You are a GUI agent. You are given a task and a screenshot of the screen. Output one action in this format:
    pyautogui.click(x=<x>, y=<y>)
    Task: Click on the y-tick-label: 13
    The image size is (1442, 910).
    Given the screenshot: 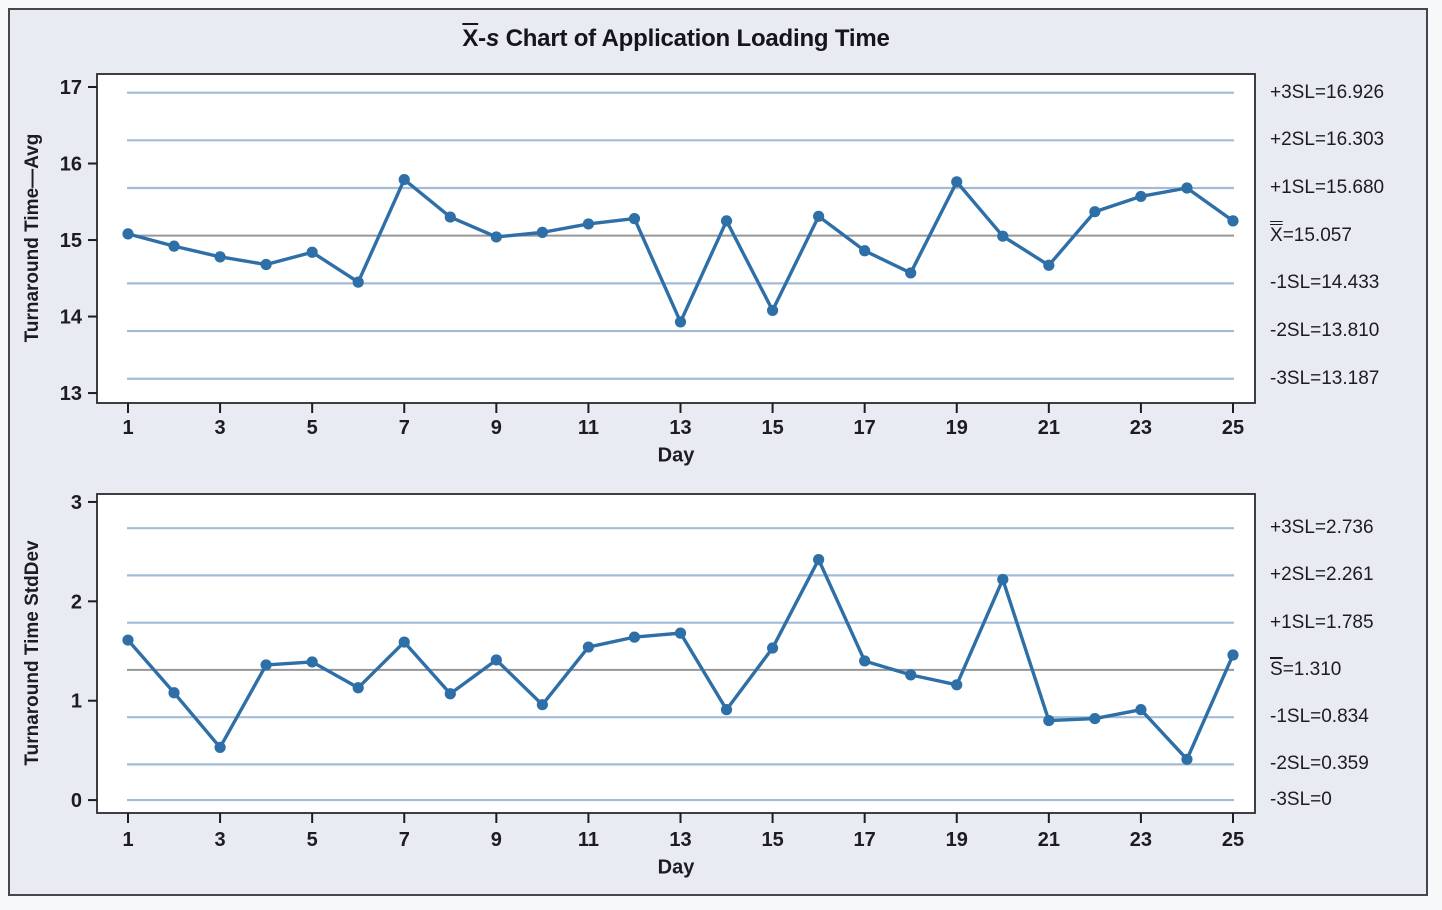 What is the action you would take?
    pyautogui.click(x=71, y=394)
    